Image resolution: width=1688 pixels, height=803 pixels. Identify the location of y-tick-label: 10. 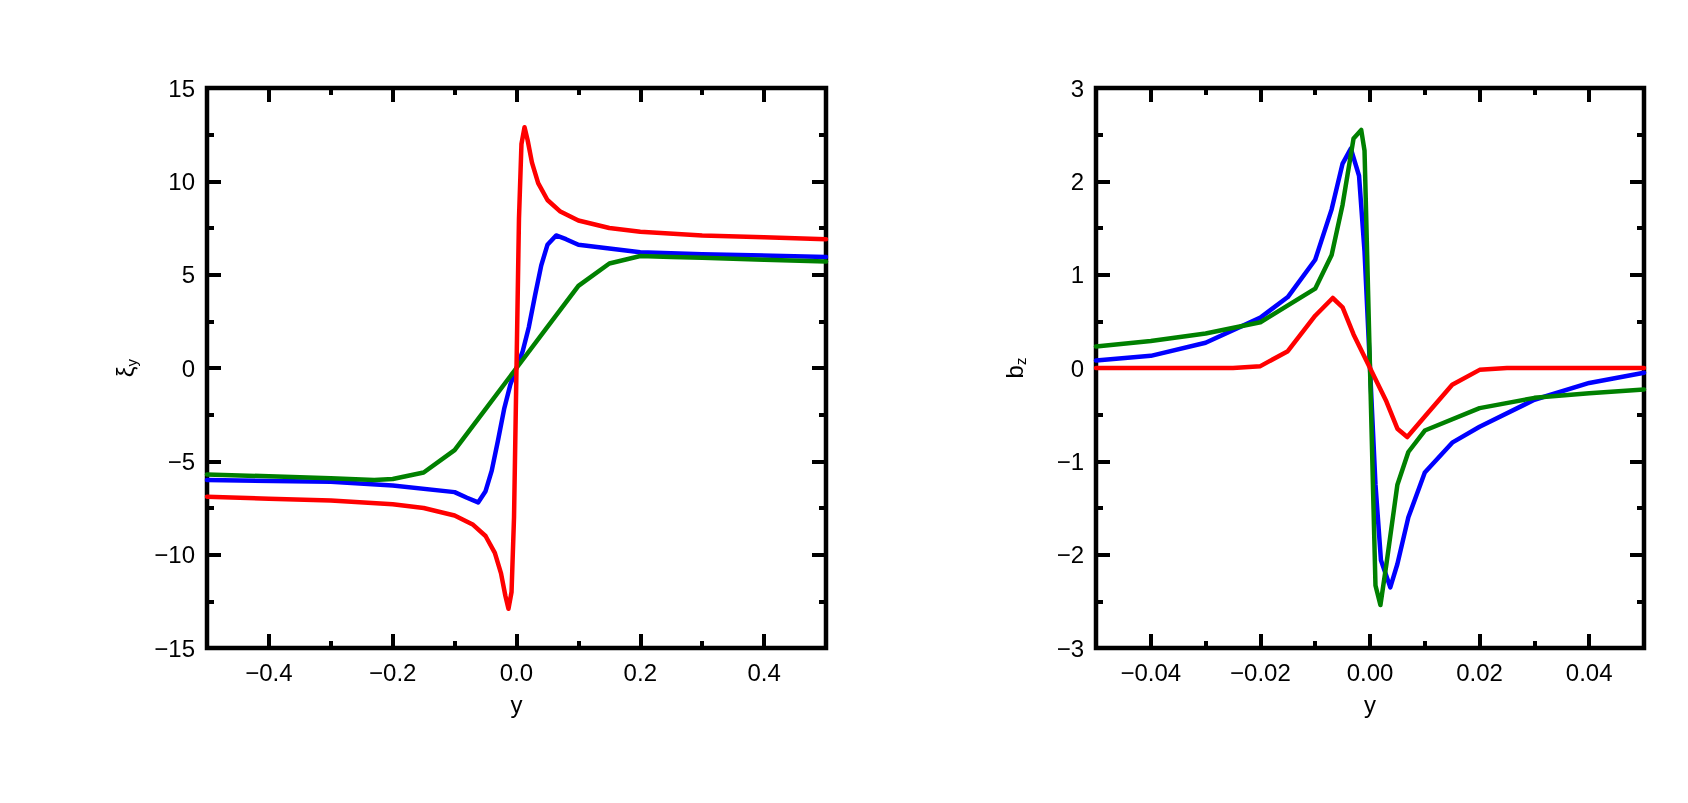
(181, 181).